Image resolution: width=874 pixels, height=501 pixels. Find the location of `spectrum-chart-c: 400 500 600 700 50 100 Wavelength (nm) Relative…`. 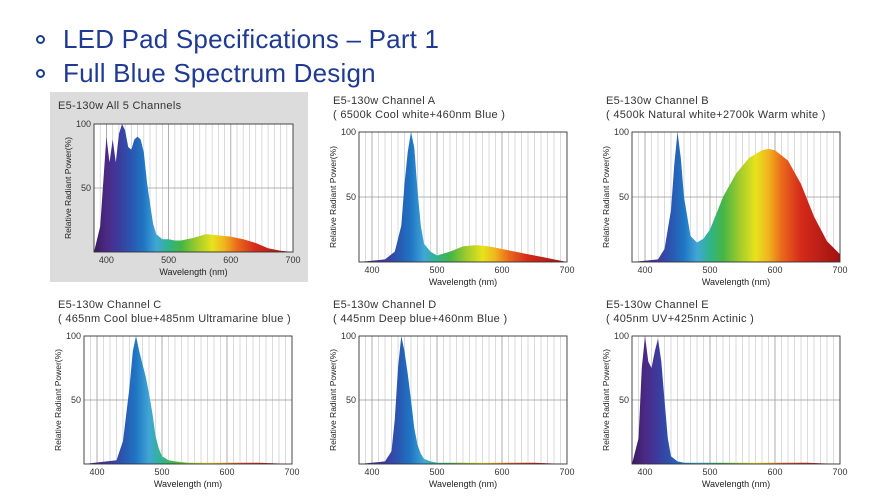

spectrum-chart-c: 400 500 600 700 50 100 Wavelength (nm) Relative… is located at coordinates (176, 410).